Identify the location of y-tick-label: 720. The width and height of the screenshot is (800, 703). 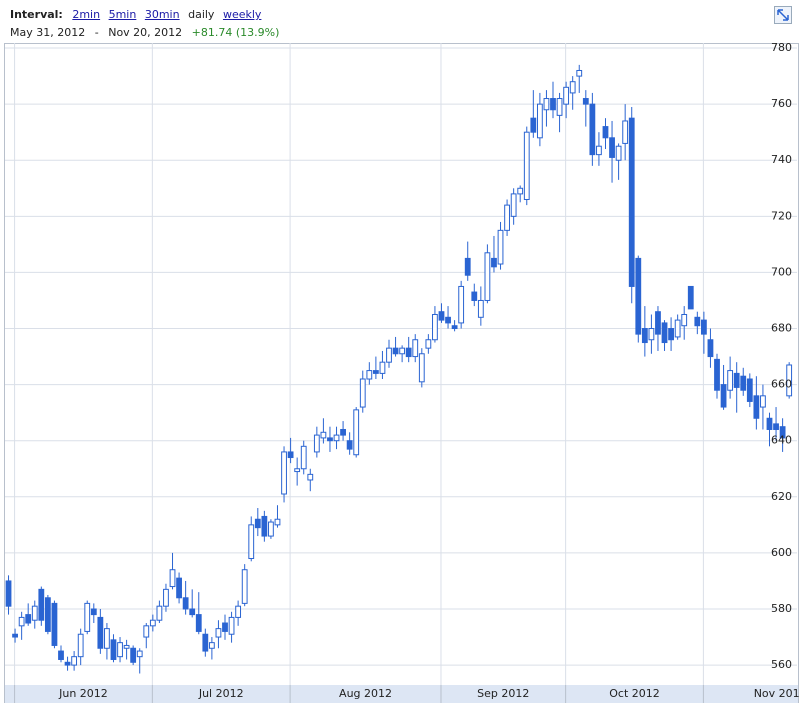
(781, 215).